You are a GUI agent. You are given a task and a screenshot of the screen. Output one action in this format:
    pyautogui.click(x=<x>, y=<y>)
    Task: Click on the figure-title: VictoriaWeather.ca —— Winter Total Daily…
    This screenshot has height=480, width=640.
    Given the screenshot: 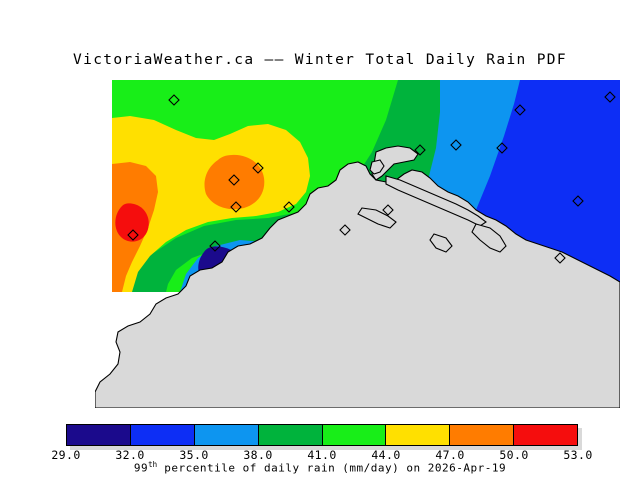 What is the action you would take?
    pyautogui.click(x=320, y=60)
    